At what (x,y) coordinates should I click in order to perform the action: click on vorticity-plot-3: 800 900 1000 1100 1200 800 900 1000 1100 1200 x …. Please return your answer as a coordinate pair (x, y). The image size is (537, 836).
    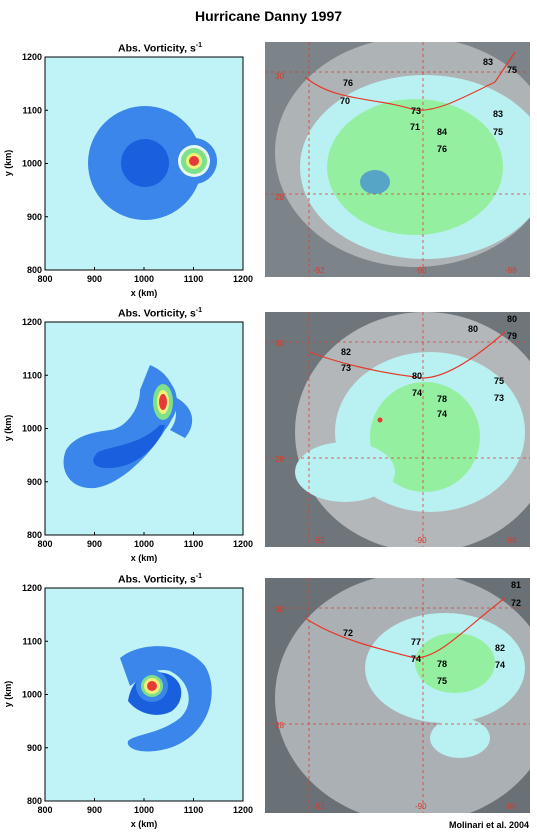
    Looking at the image, I should click on (128, 706).